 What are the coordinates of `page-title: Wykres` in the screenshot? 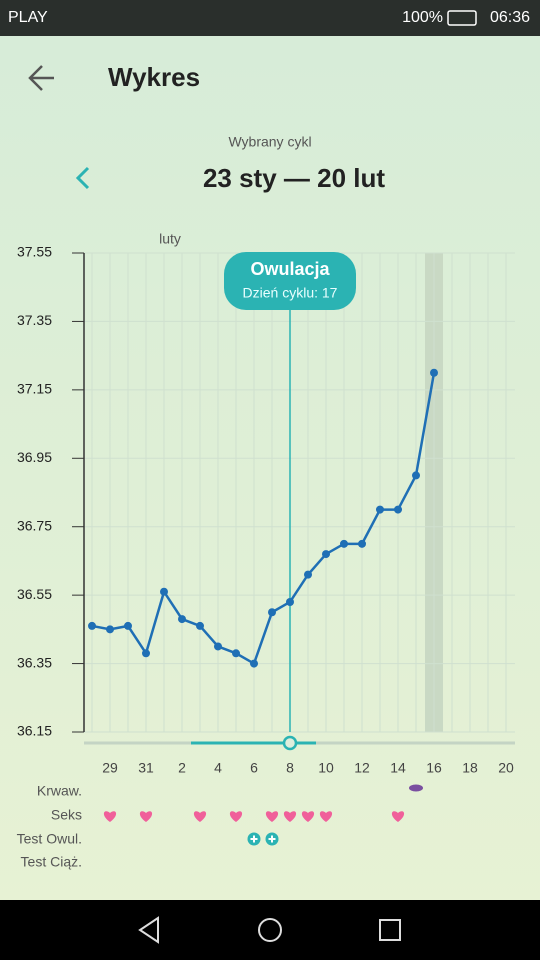 It's located at (154, 77).